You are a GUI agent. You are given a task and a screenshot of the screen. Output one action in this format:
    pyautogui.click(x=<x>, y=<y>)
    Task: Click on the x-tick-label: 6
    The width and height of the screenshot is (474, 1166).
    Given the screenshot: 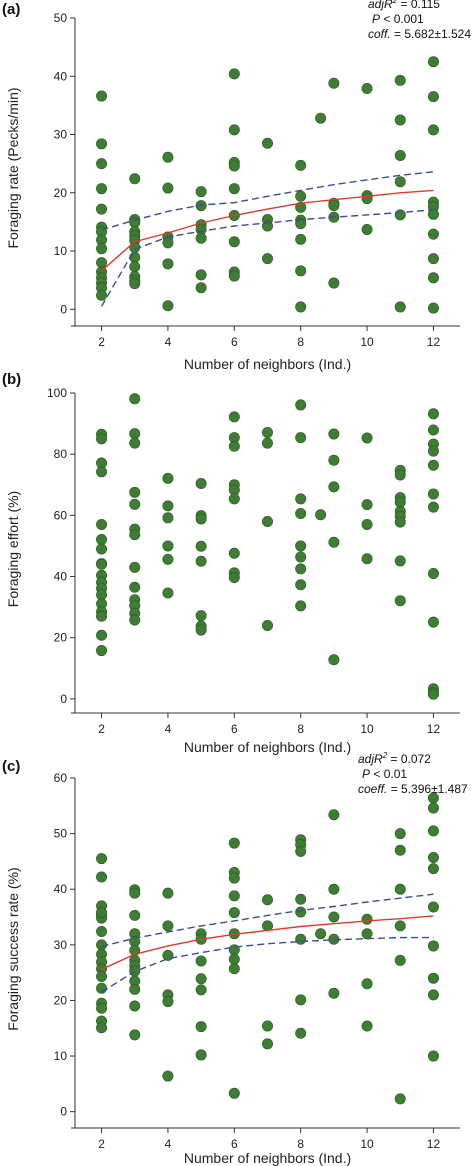 What is the action you would take?
    pyautogui.click(x=234, y=1144)
    